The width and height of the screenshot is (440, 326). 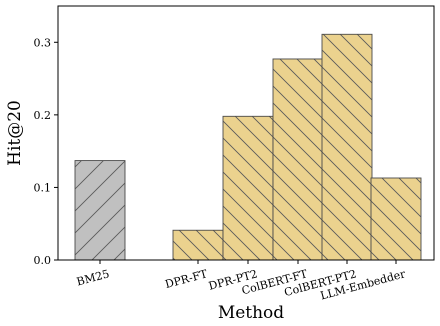 What do you see at coordinates (46, 151) in the screenshot?
I see `y-axis: 0.0 0.1 0.2 0.3` at bounding box center [46, 151].